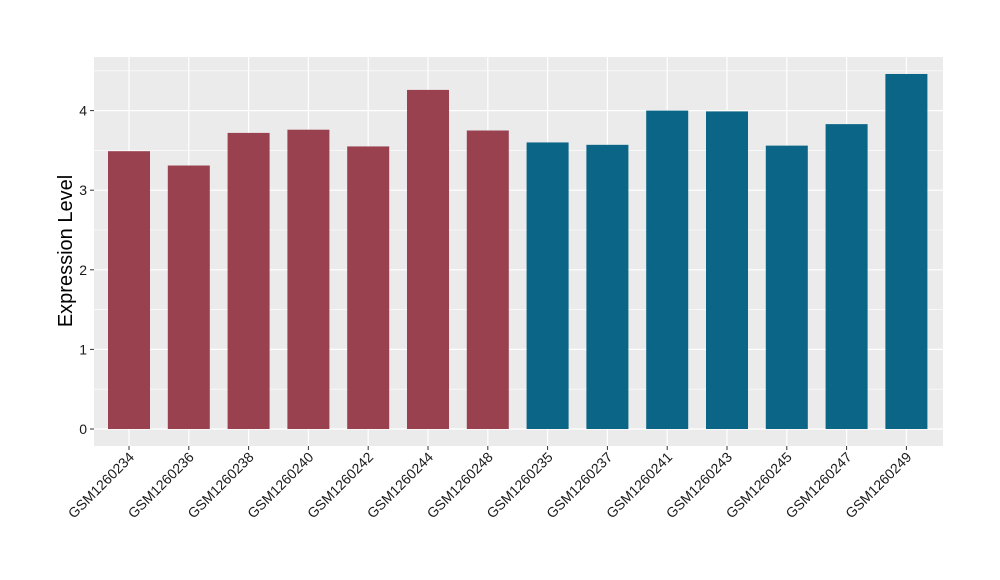 Image resolution: width=1000 pixels, height=580 pixels. Describe the element at coordinates (83, 270) in the screenshot. I see `y-tick-label: 2` at that location.